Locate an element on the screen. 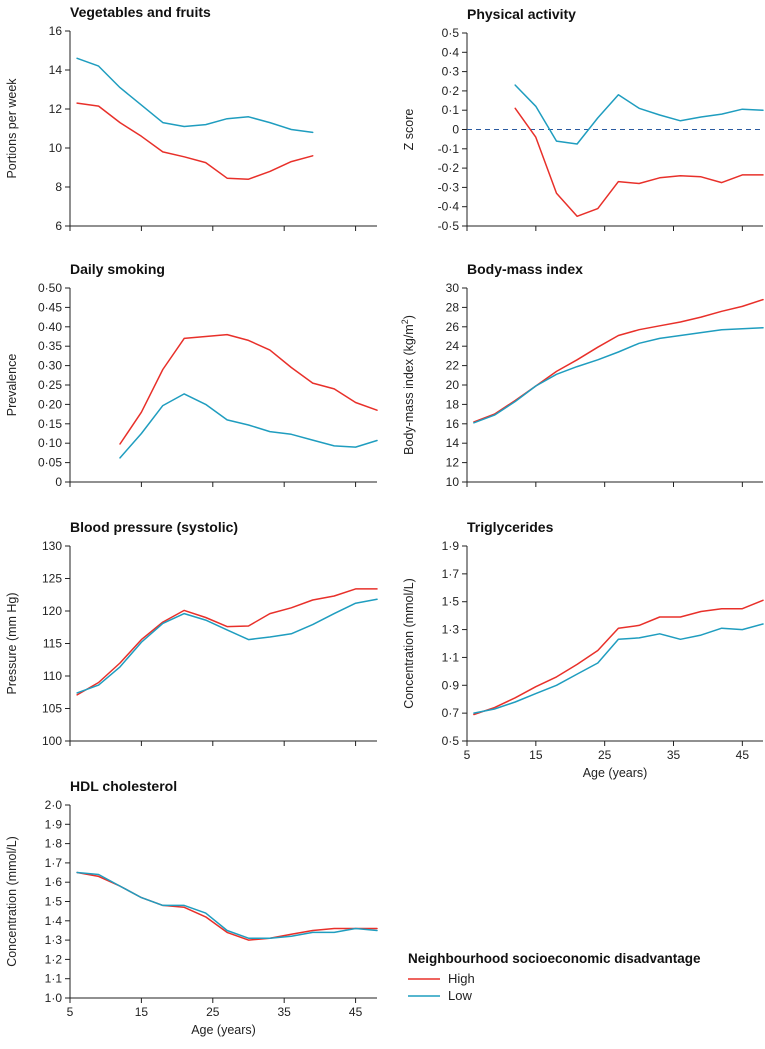  y-axis-label: Prevalence is located at coordinates (12, 385).